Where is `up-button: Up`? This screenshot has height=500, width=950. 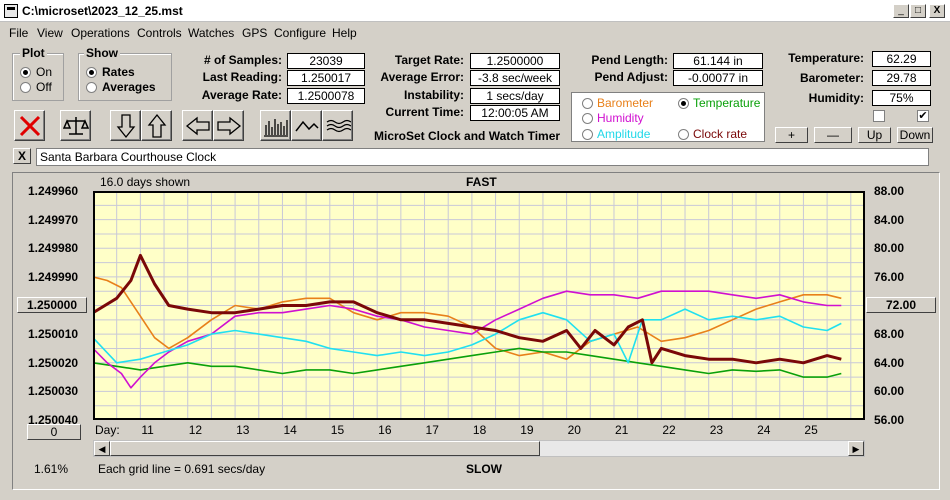 up-button: Up is located at coordinates (874, 135).